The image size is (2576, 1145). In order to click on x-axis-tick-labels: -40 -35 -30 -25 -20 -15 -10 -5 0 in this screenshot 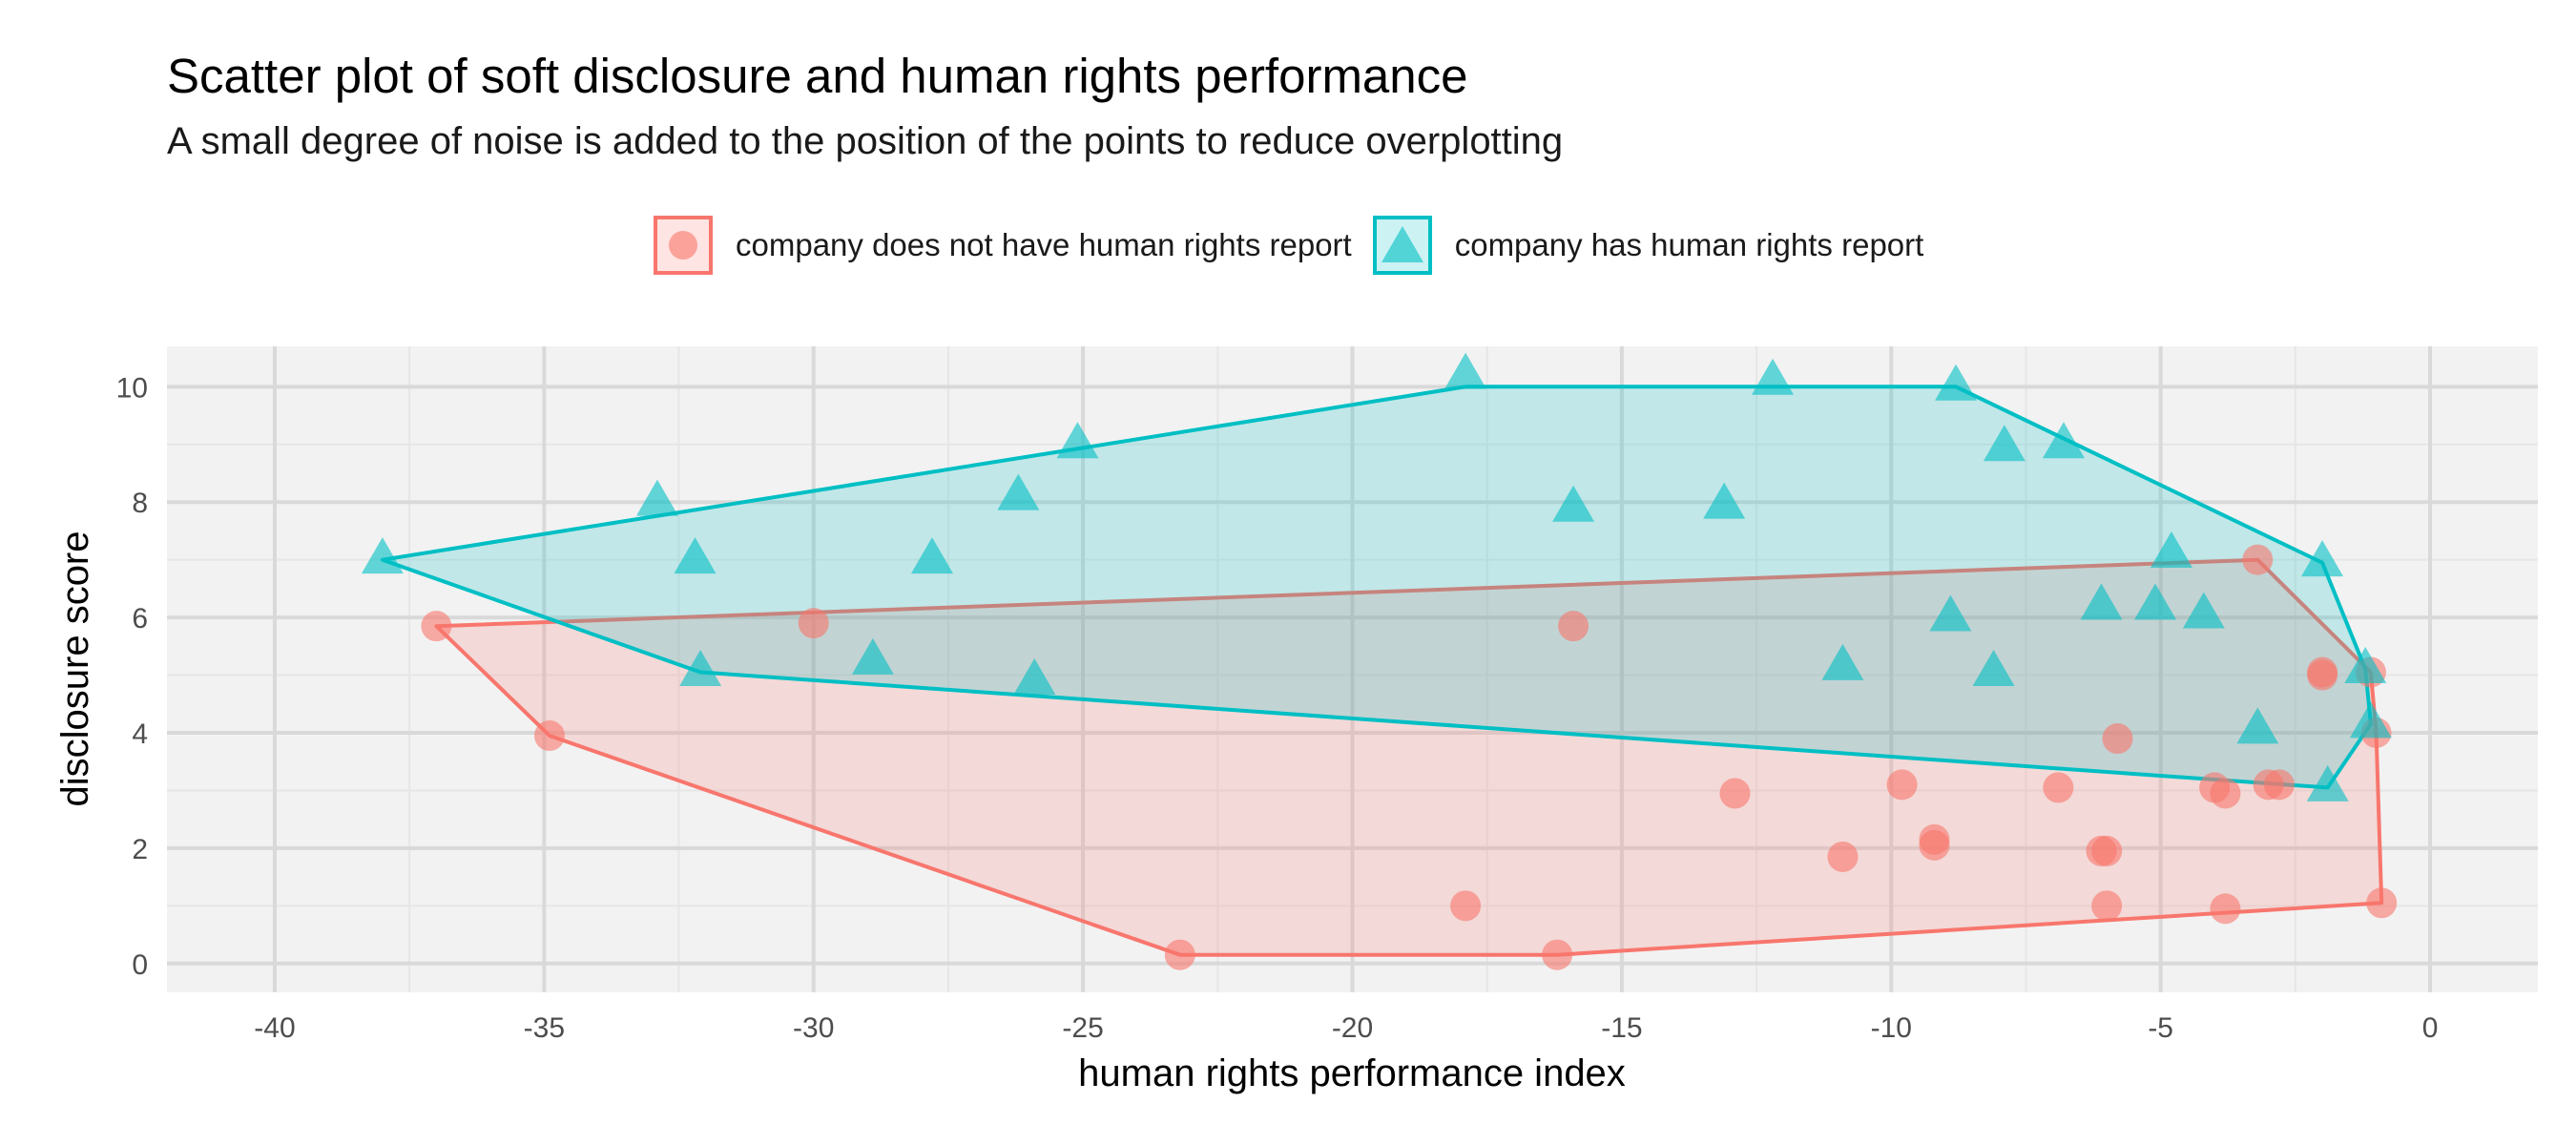, I will do `click(1346, 1028)`.